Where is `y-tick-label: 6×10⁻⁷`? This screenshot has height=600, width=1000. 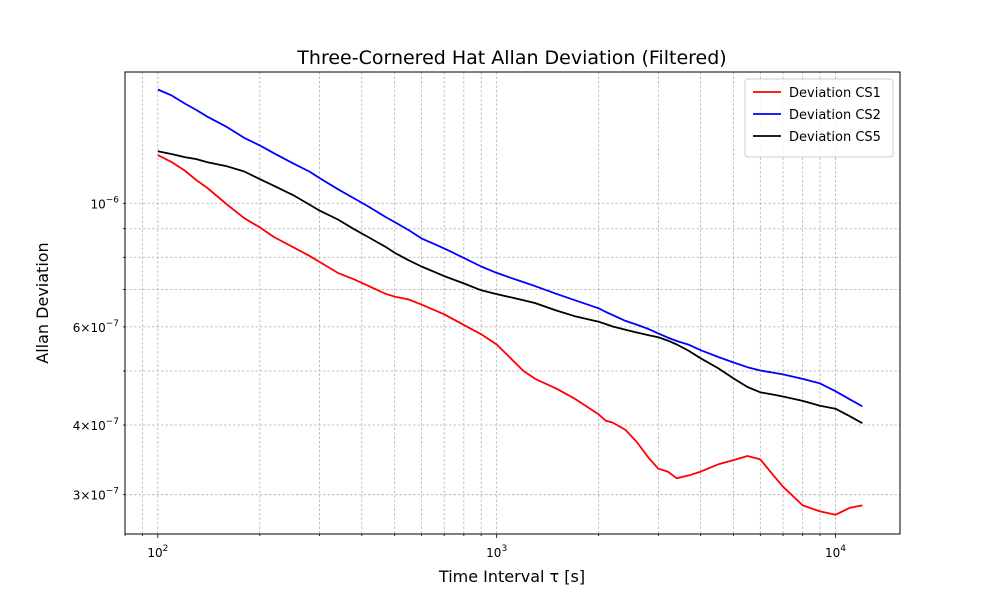 y-tick-label: 6×10⁻⁷ is located at coordinates (96, 327).